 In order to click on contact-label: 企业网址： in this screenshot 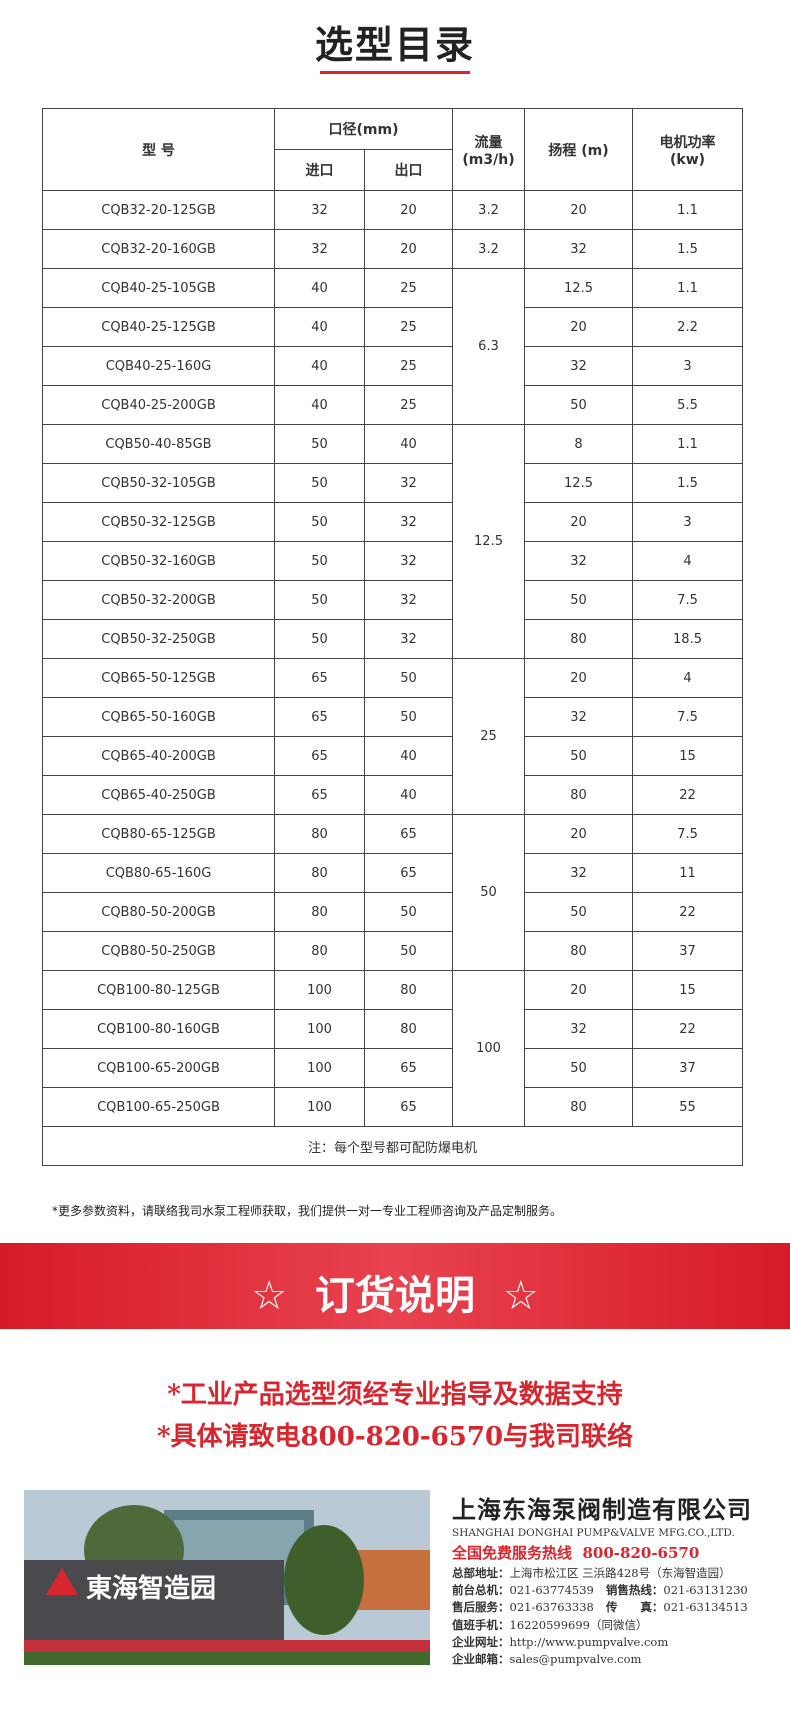, I will do `click(481, 1641)`.